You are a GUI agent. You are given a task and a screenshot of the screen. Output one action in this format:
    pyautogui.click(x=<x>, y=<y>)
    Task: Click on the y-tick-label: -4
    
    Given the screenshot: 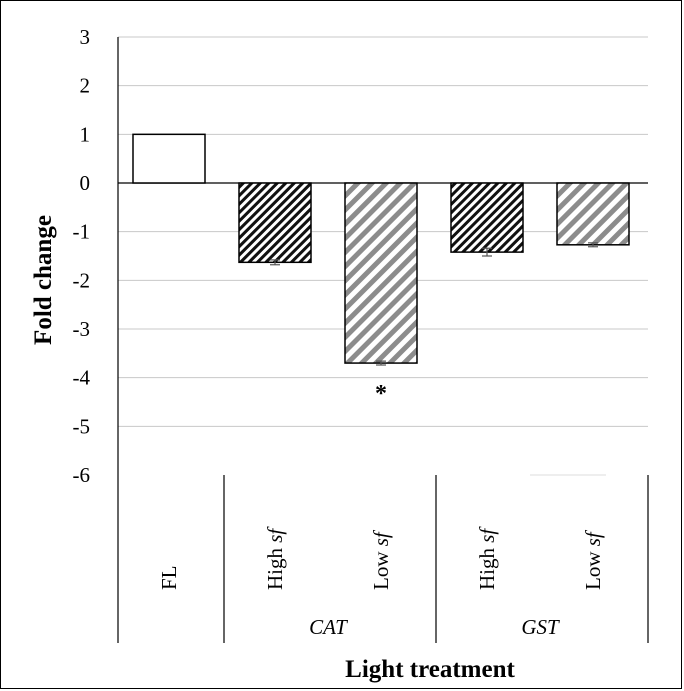 What is the action you would take?
    pyautogui.click(x=82, y=378)
    